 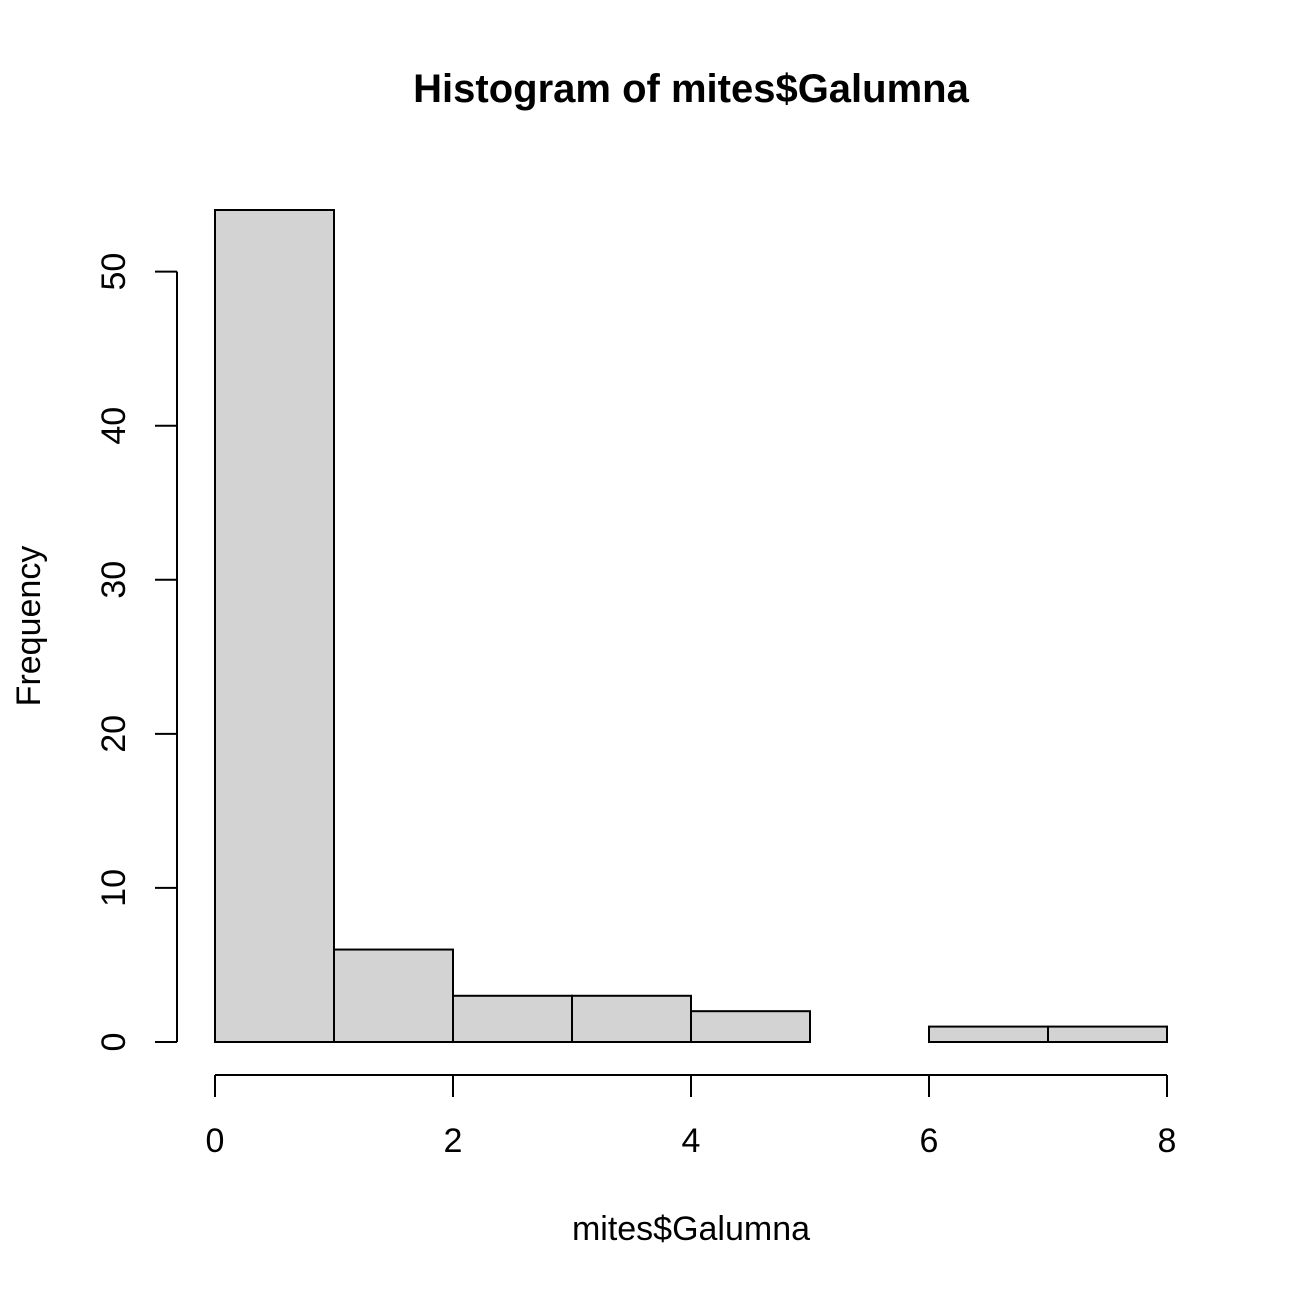 I want to click on x-tick-label: 4, so click(x=691, y=1141).